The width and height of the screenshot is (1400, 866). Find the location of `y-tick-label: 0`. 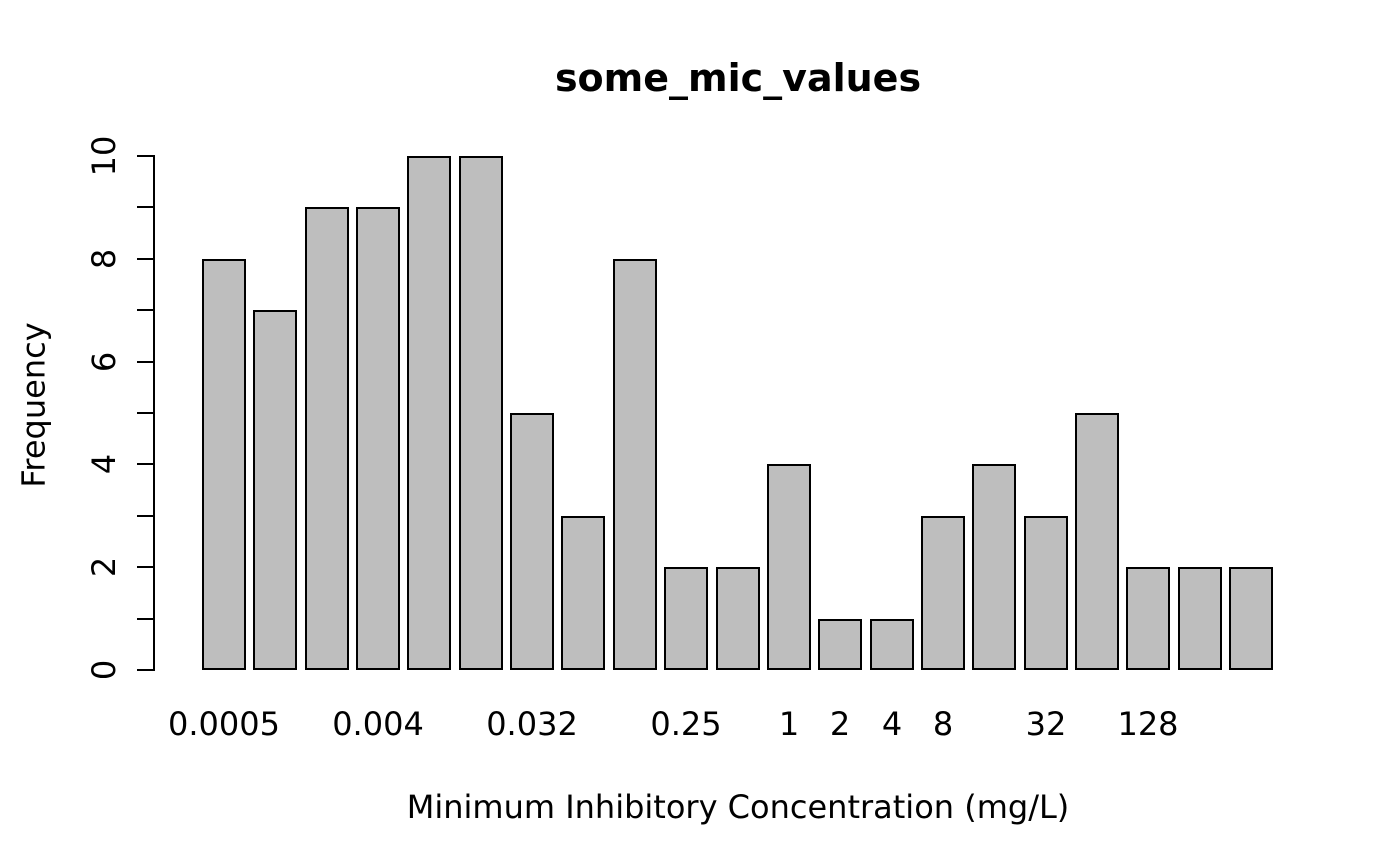

y-tick-label: 0 is located at coordinates (104, 670).